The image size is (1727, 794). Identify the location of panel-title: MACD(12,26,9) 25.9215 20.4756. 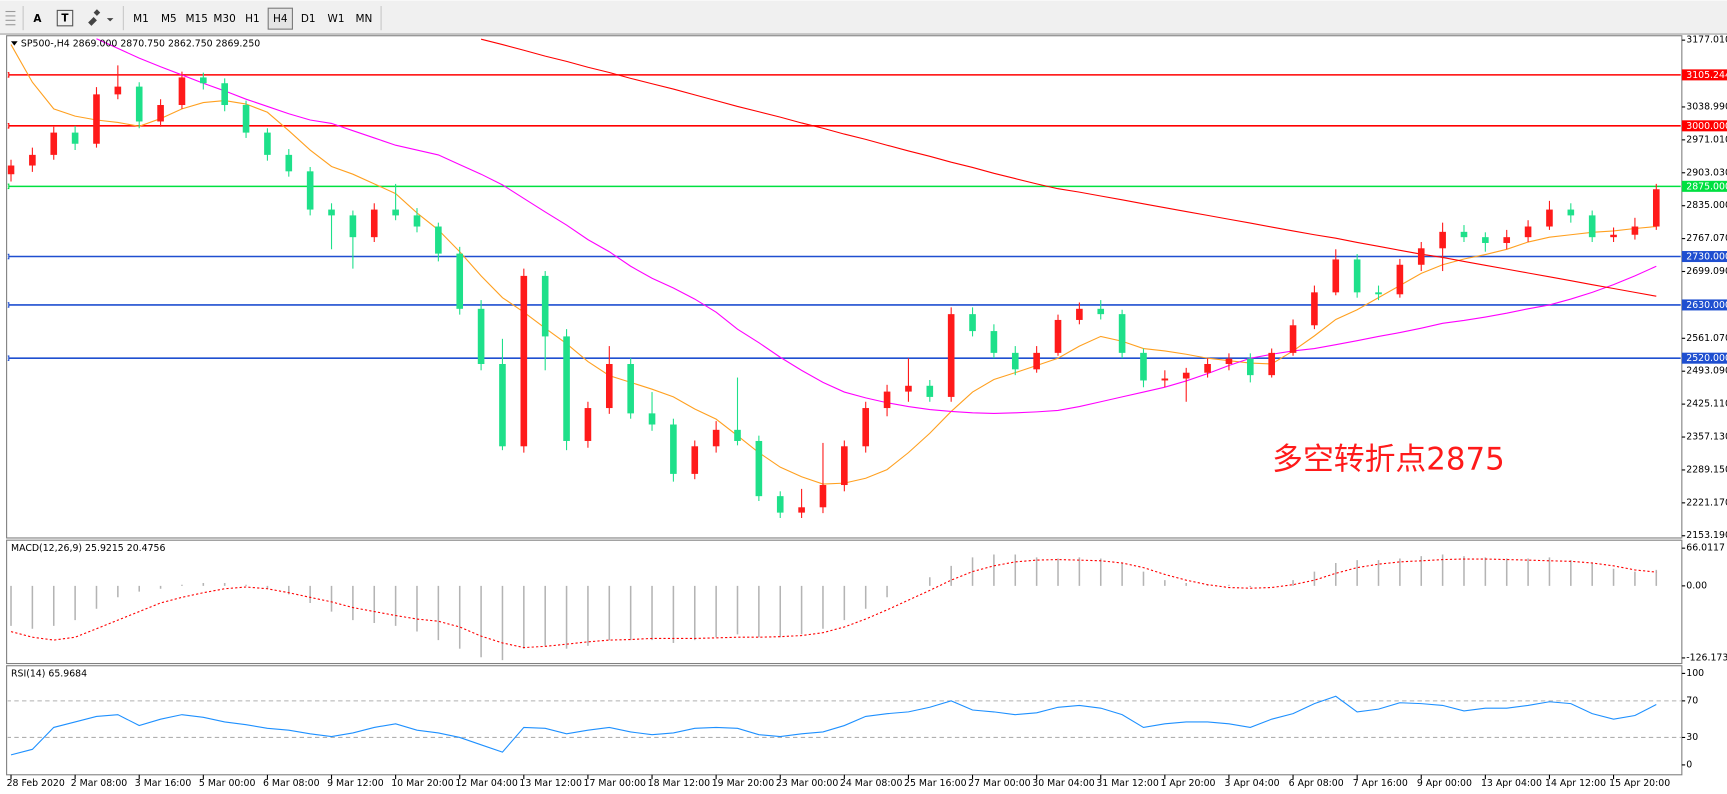
(88, 548).